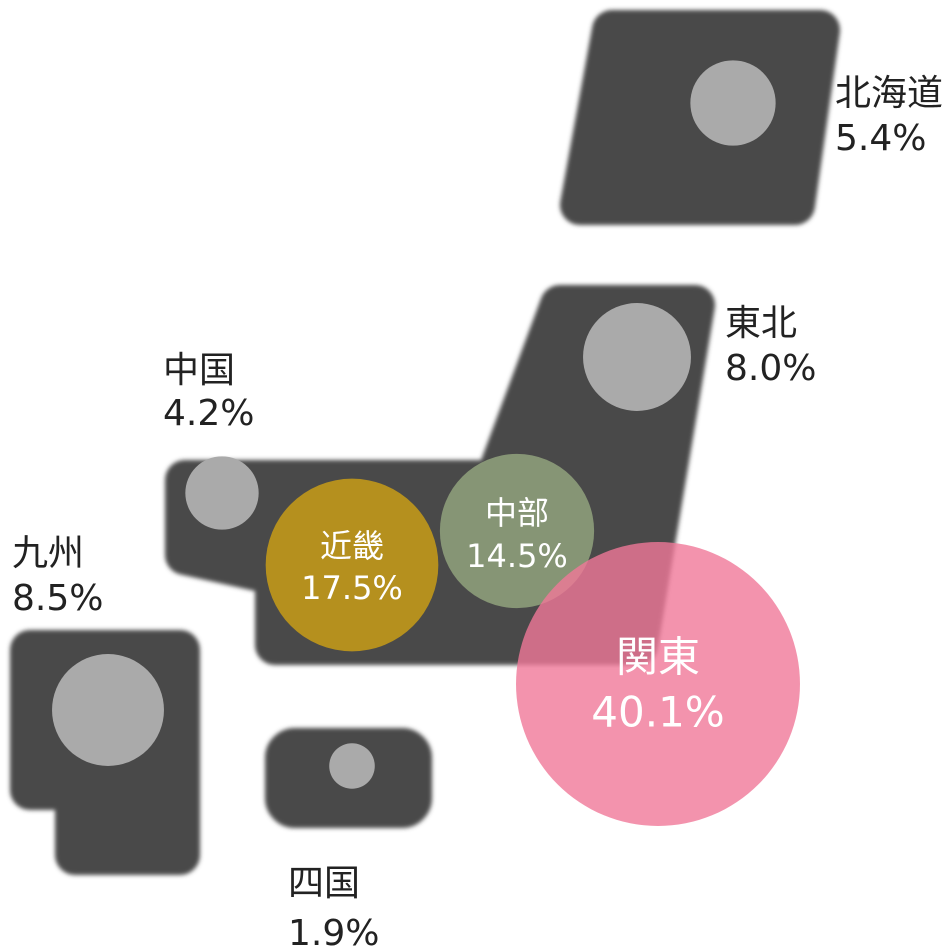 This screenshot has width=950, height=951. I want to click on region-name: 中国, so click(199, 370).